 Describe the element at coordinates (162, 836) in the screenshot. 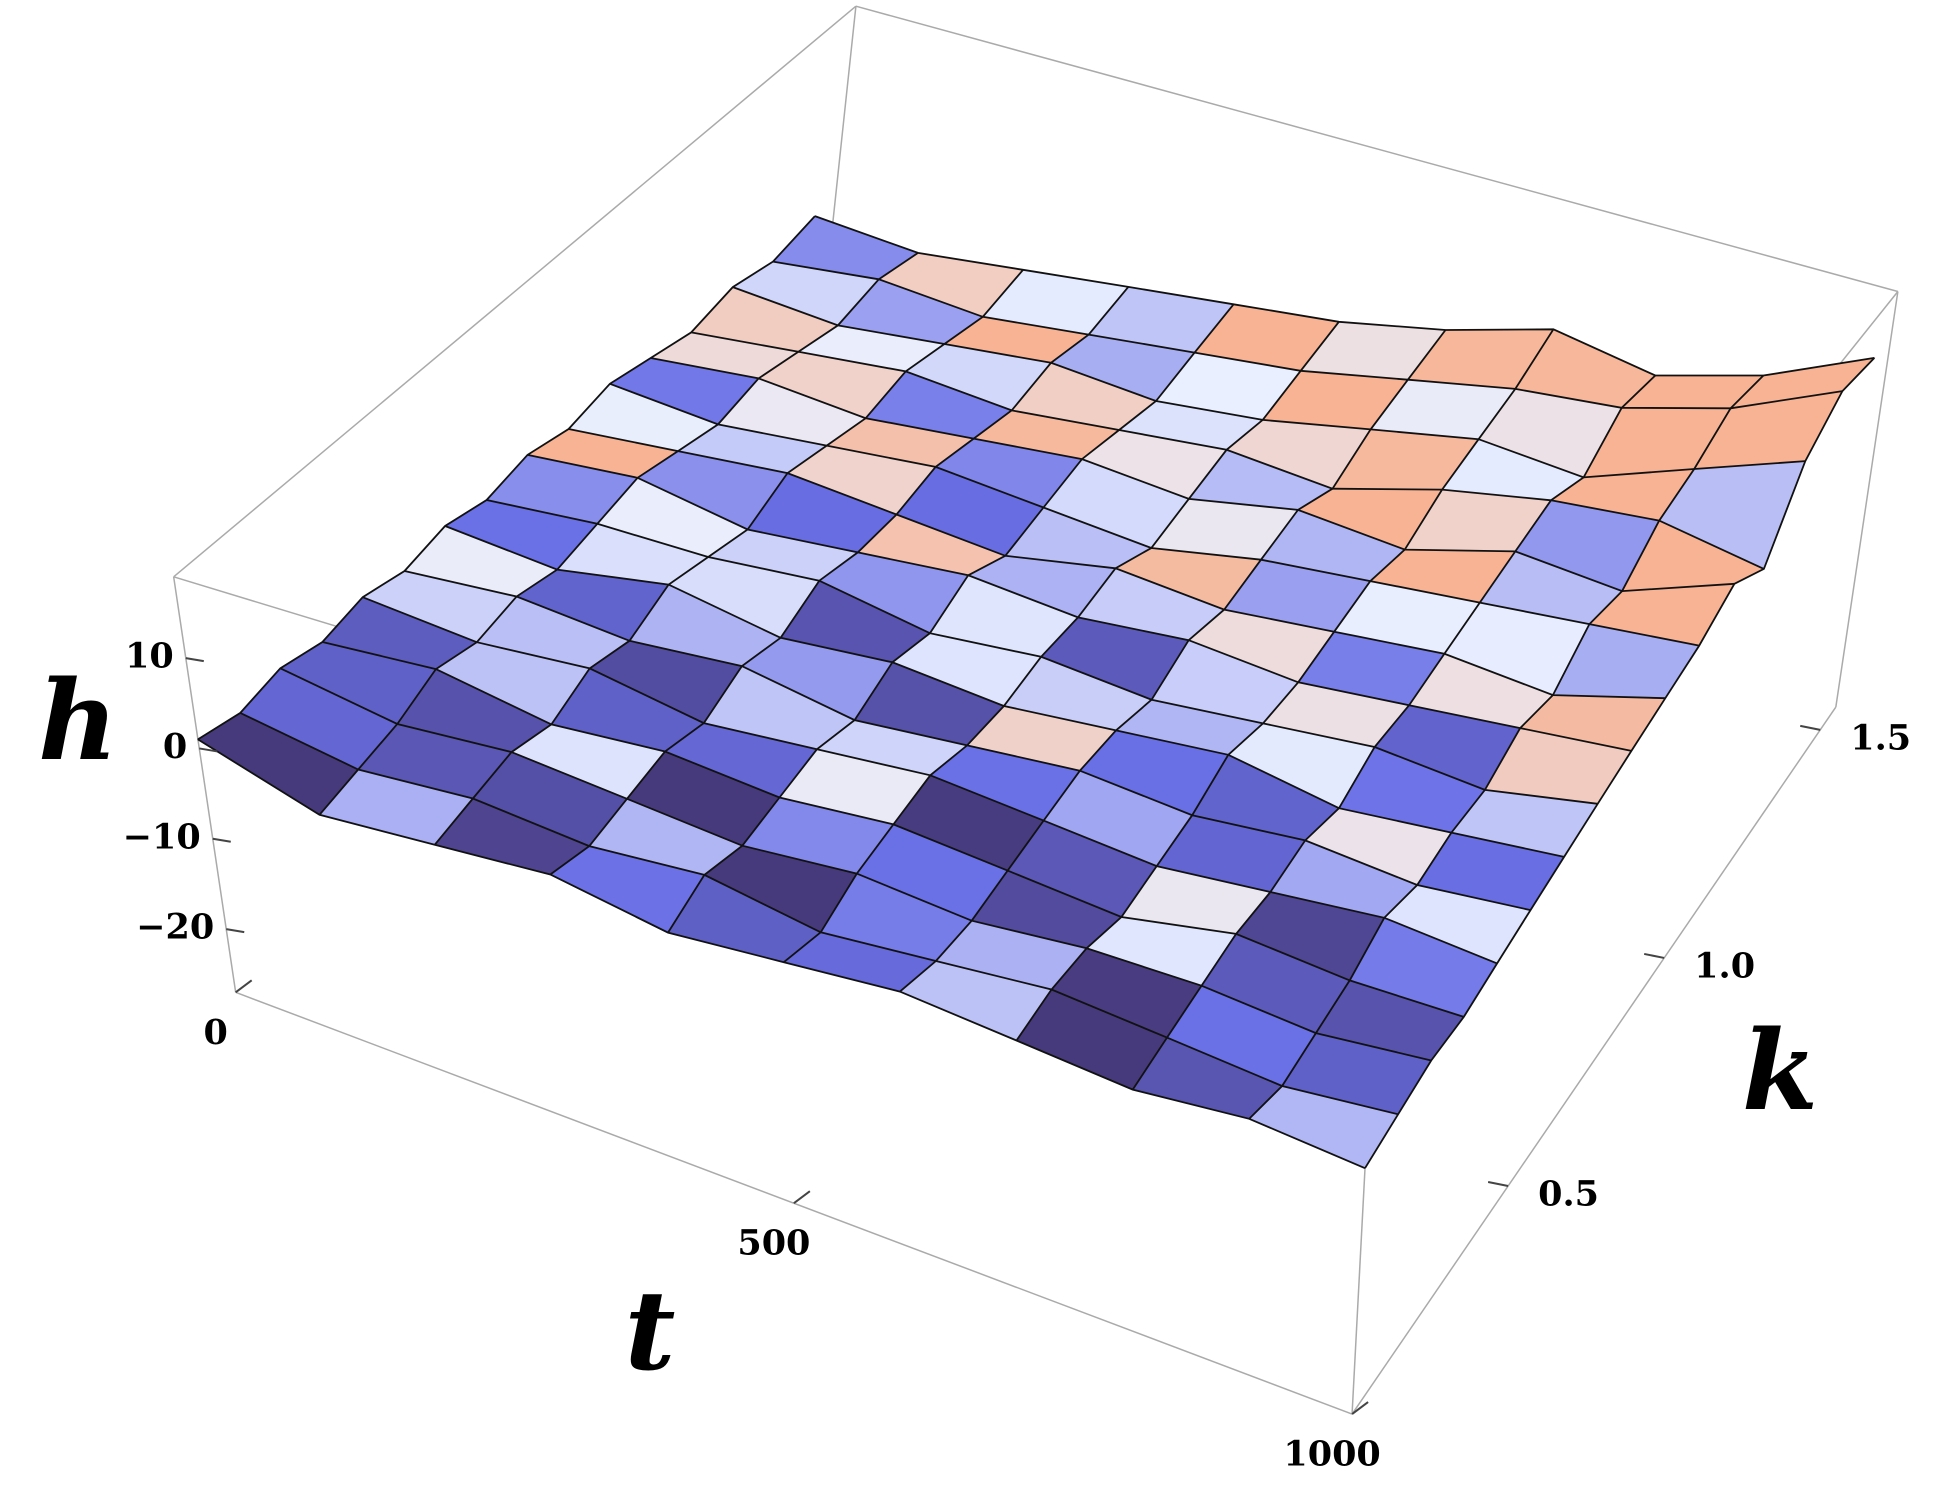

I see `z-tick-label: −10` at that location.